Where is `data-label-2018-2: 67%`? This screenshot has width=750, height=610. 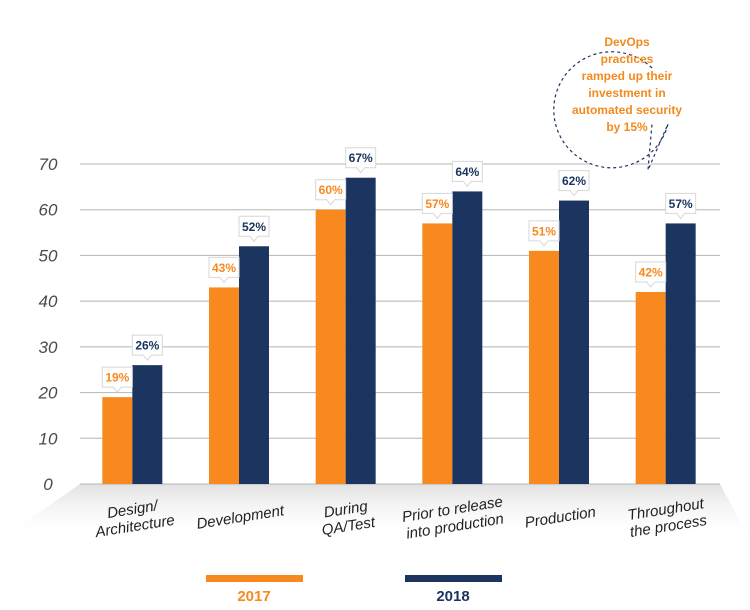 data-label-2018-2: 67% is located at coordinates (361, 160).